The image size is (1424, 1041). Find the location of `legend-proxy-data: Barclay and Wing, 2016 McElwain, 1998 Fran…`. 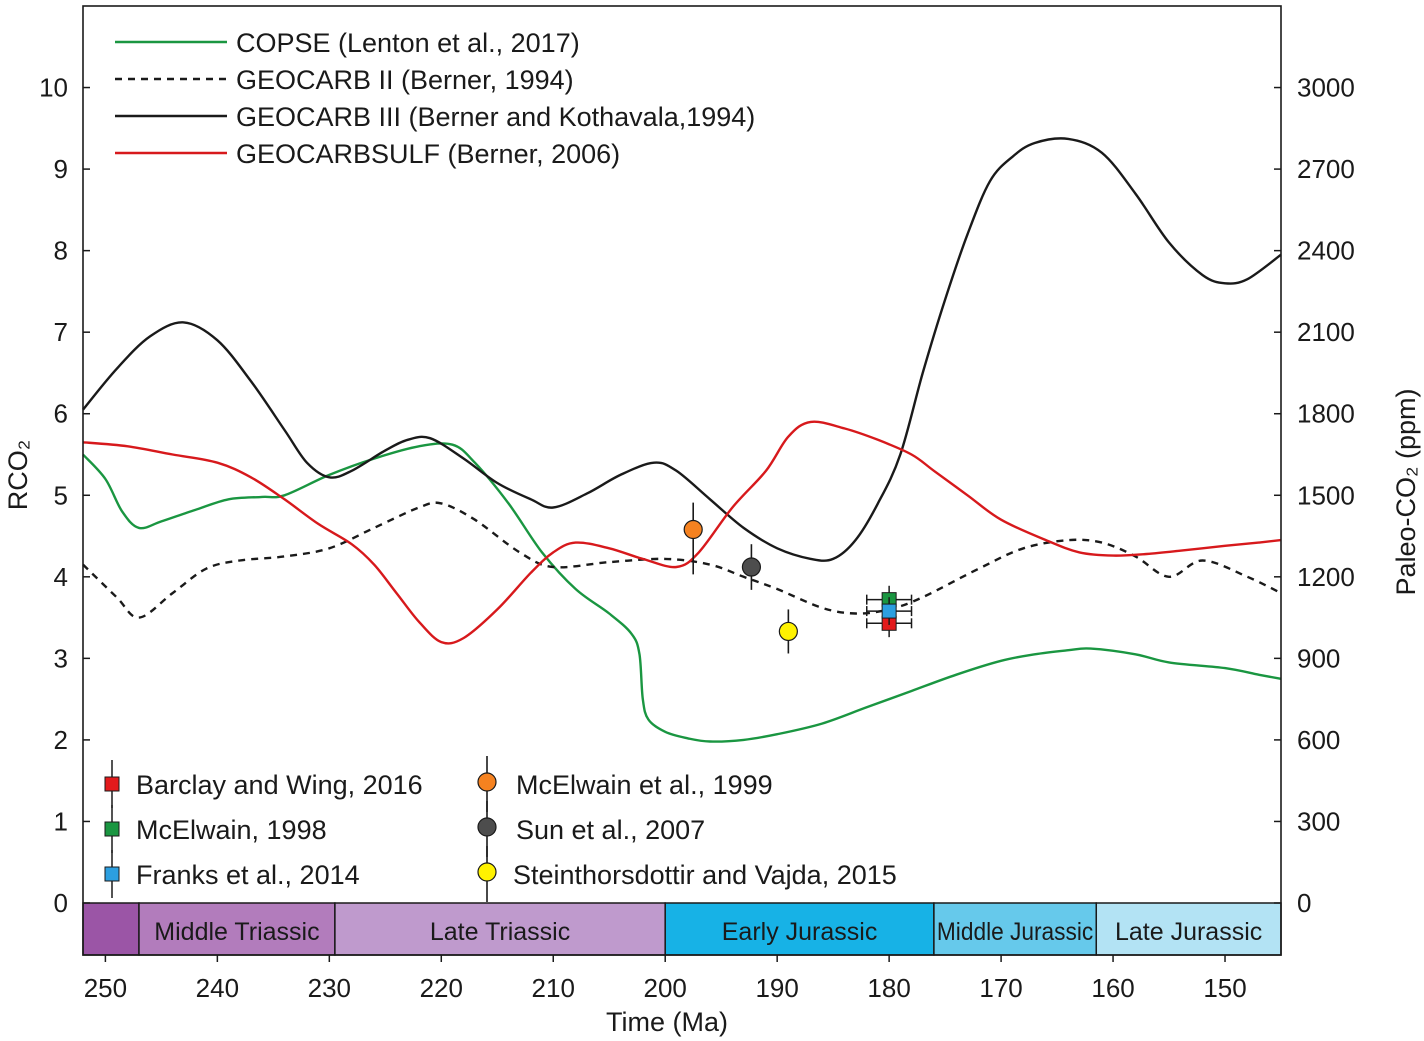

legend-proxy-data: Barclay and Wing, 2016 McElwain, 1998 Fran… is located at coordinates (500, 829).